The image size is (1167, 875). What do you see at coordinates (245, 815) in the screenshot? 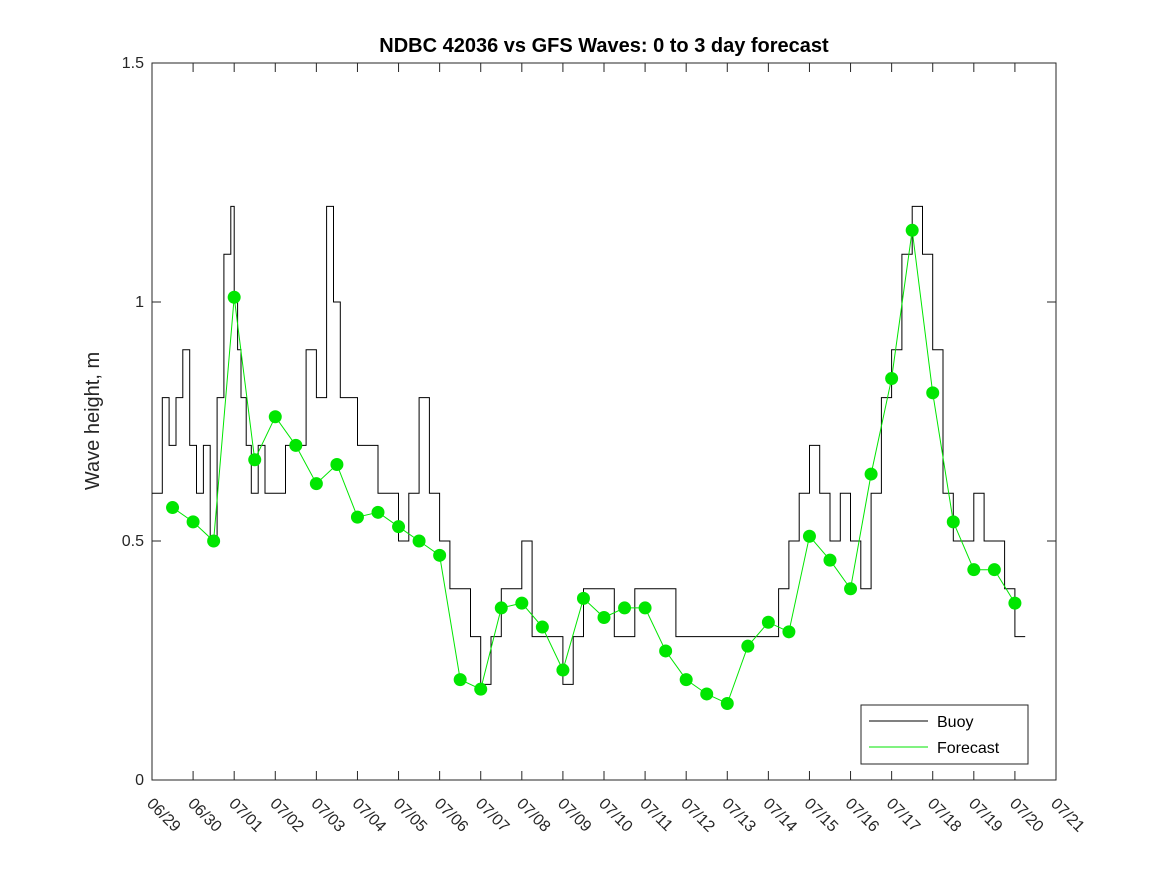
I see `x-tick-label: 07/01` at bounding box center [245, 815].